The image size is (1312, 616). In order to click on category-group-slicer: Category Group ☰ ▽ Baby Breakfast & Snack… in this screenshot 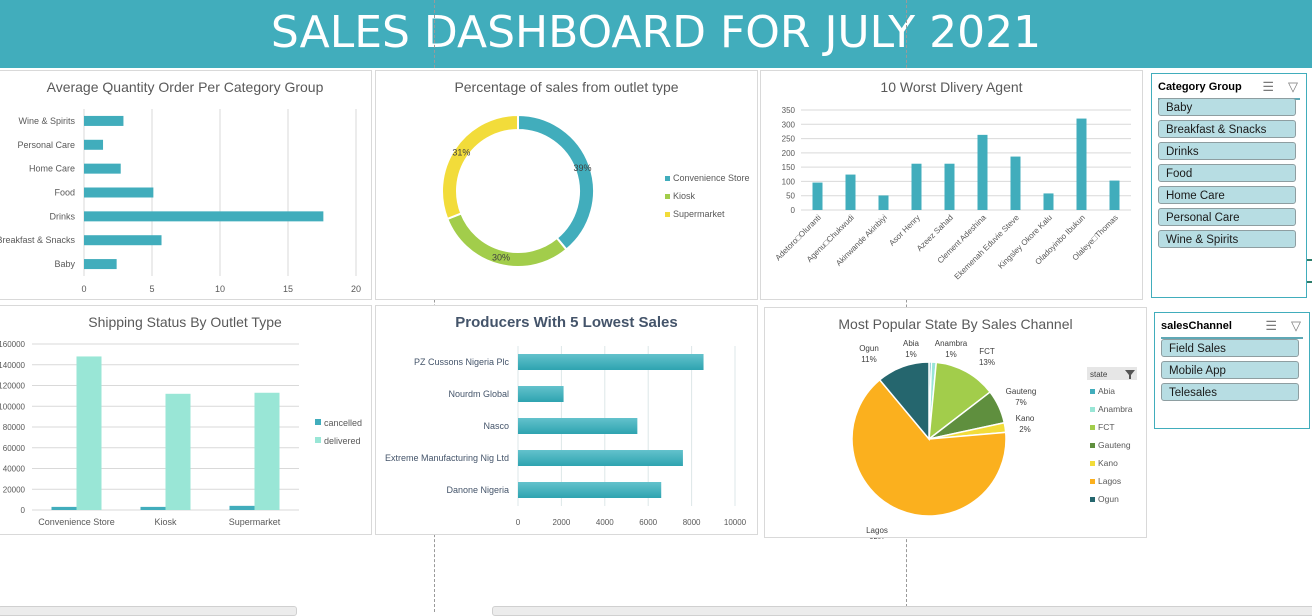, I will do `click(1229, 185)`.